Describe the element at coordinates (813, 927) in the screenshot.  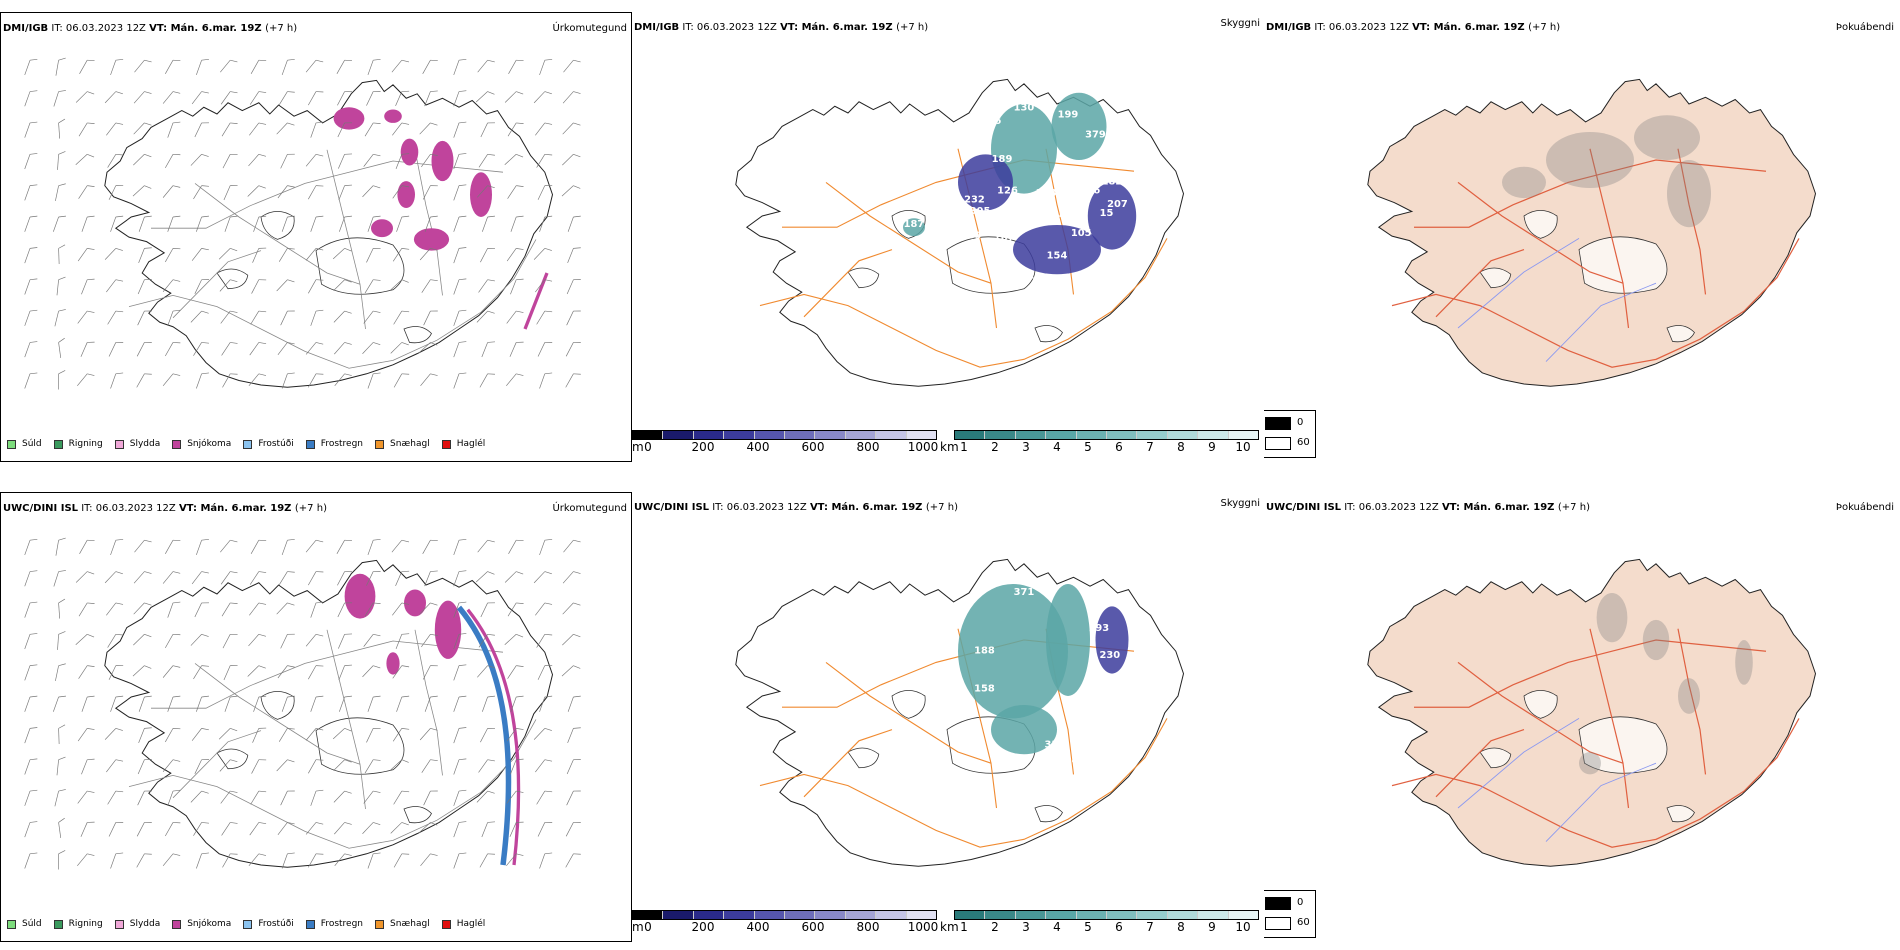
I see `cloud-base-tick: 600` at that location.